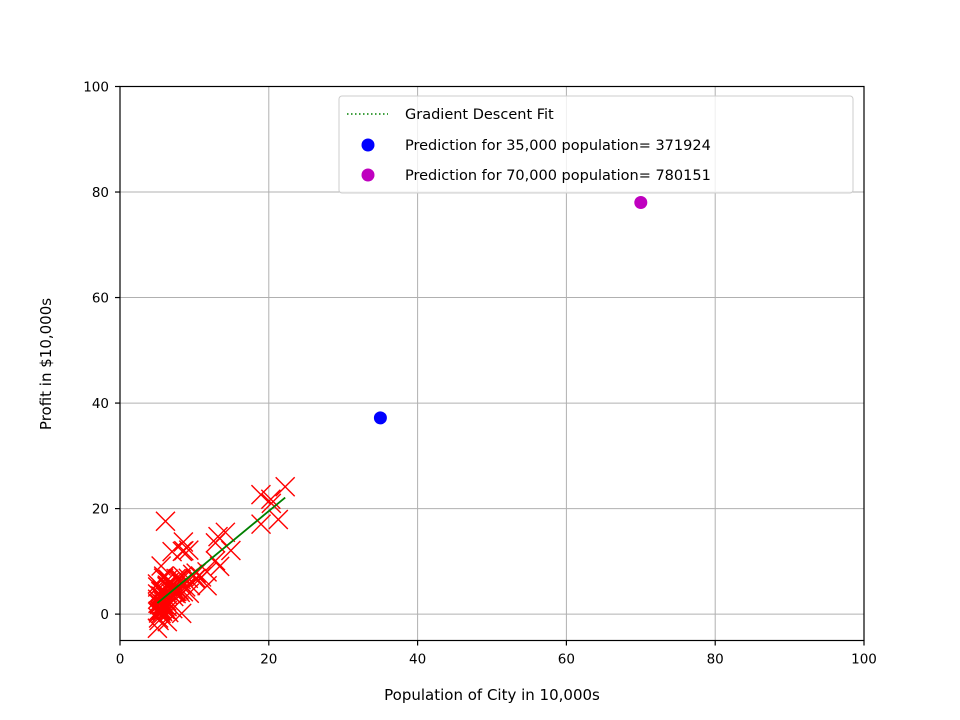 Image resolution: width=960 pixels, height=720 pixels. I want to click on y-axis-label: Profit in $10,000s, so click(46, 364).